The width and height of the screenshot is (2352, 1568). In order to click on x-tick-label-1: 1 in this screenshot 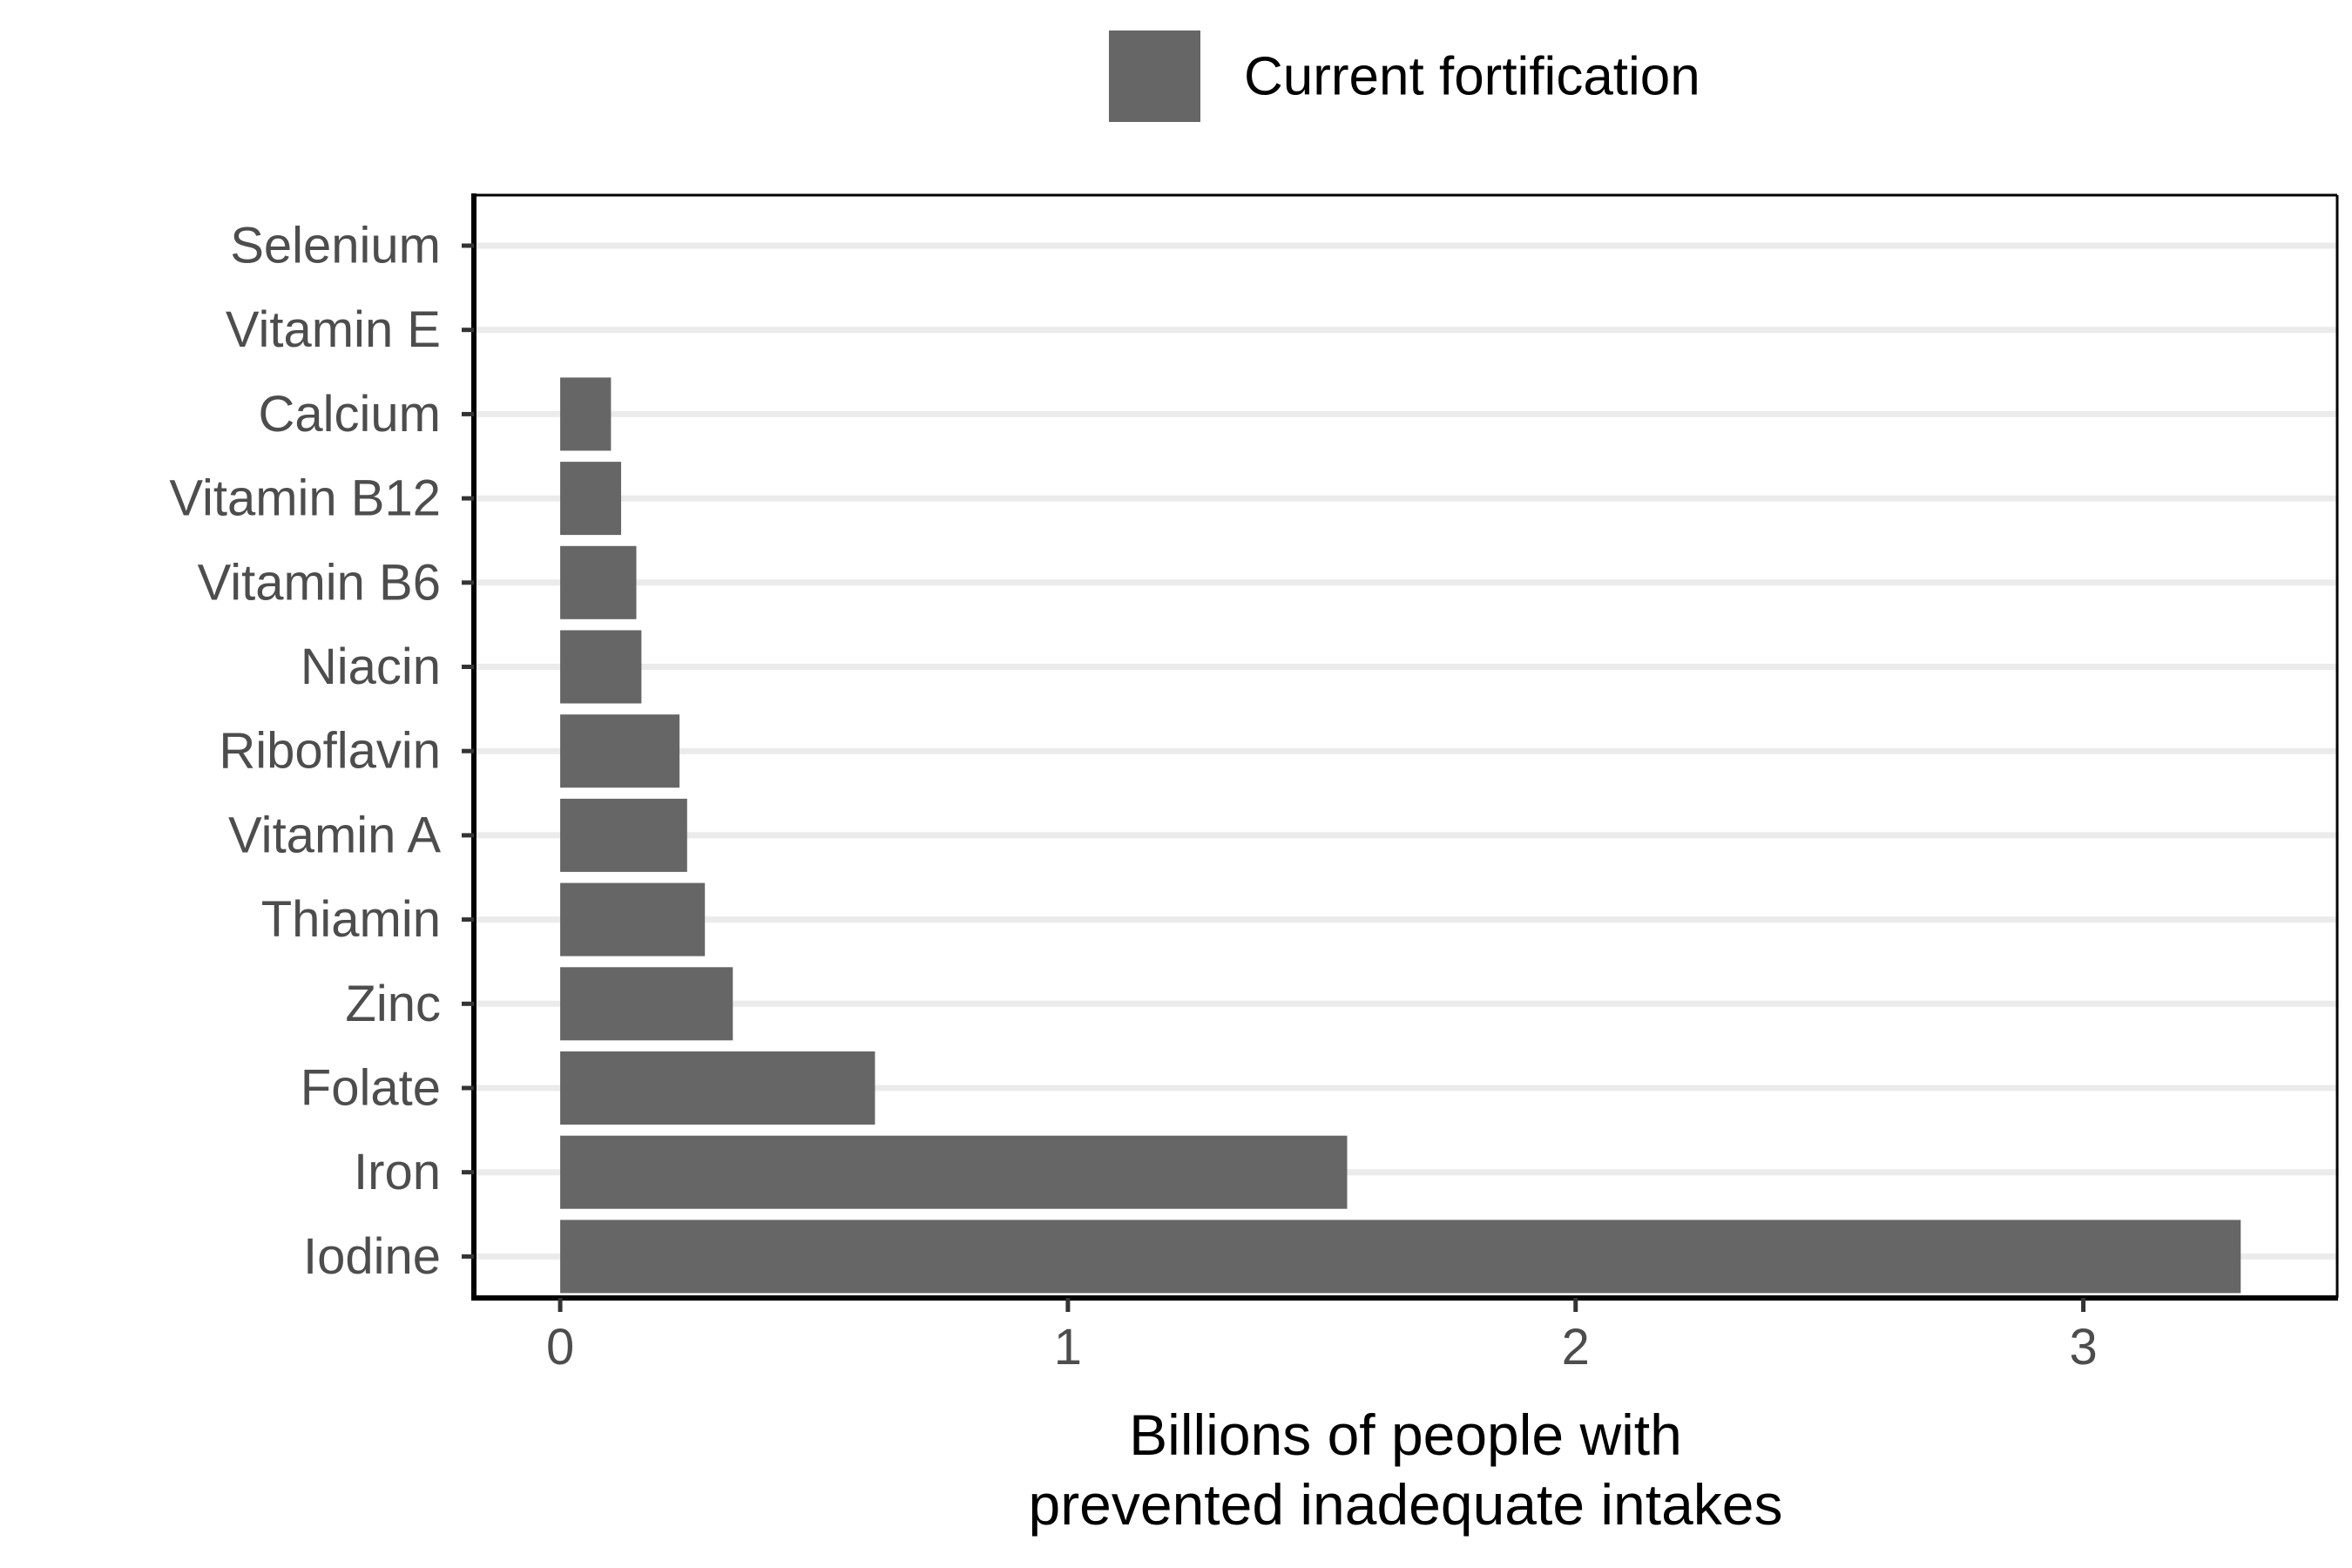, I will do `click(1068, 1347)`.